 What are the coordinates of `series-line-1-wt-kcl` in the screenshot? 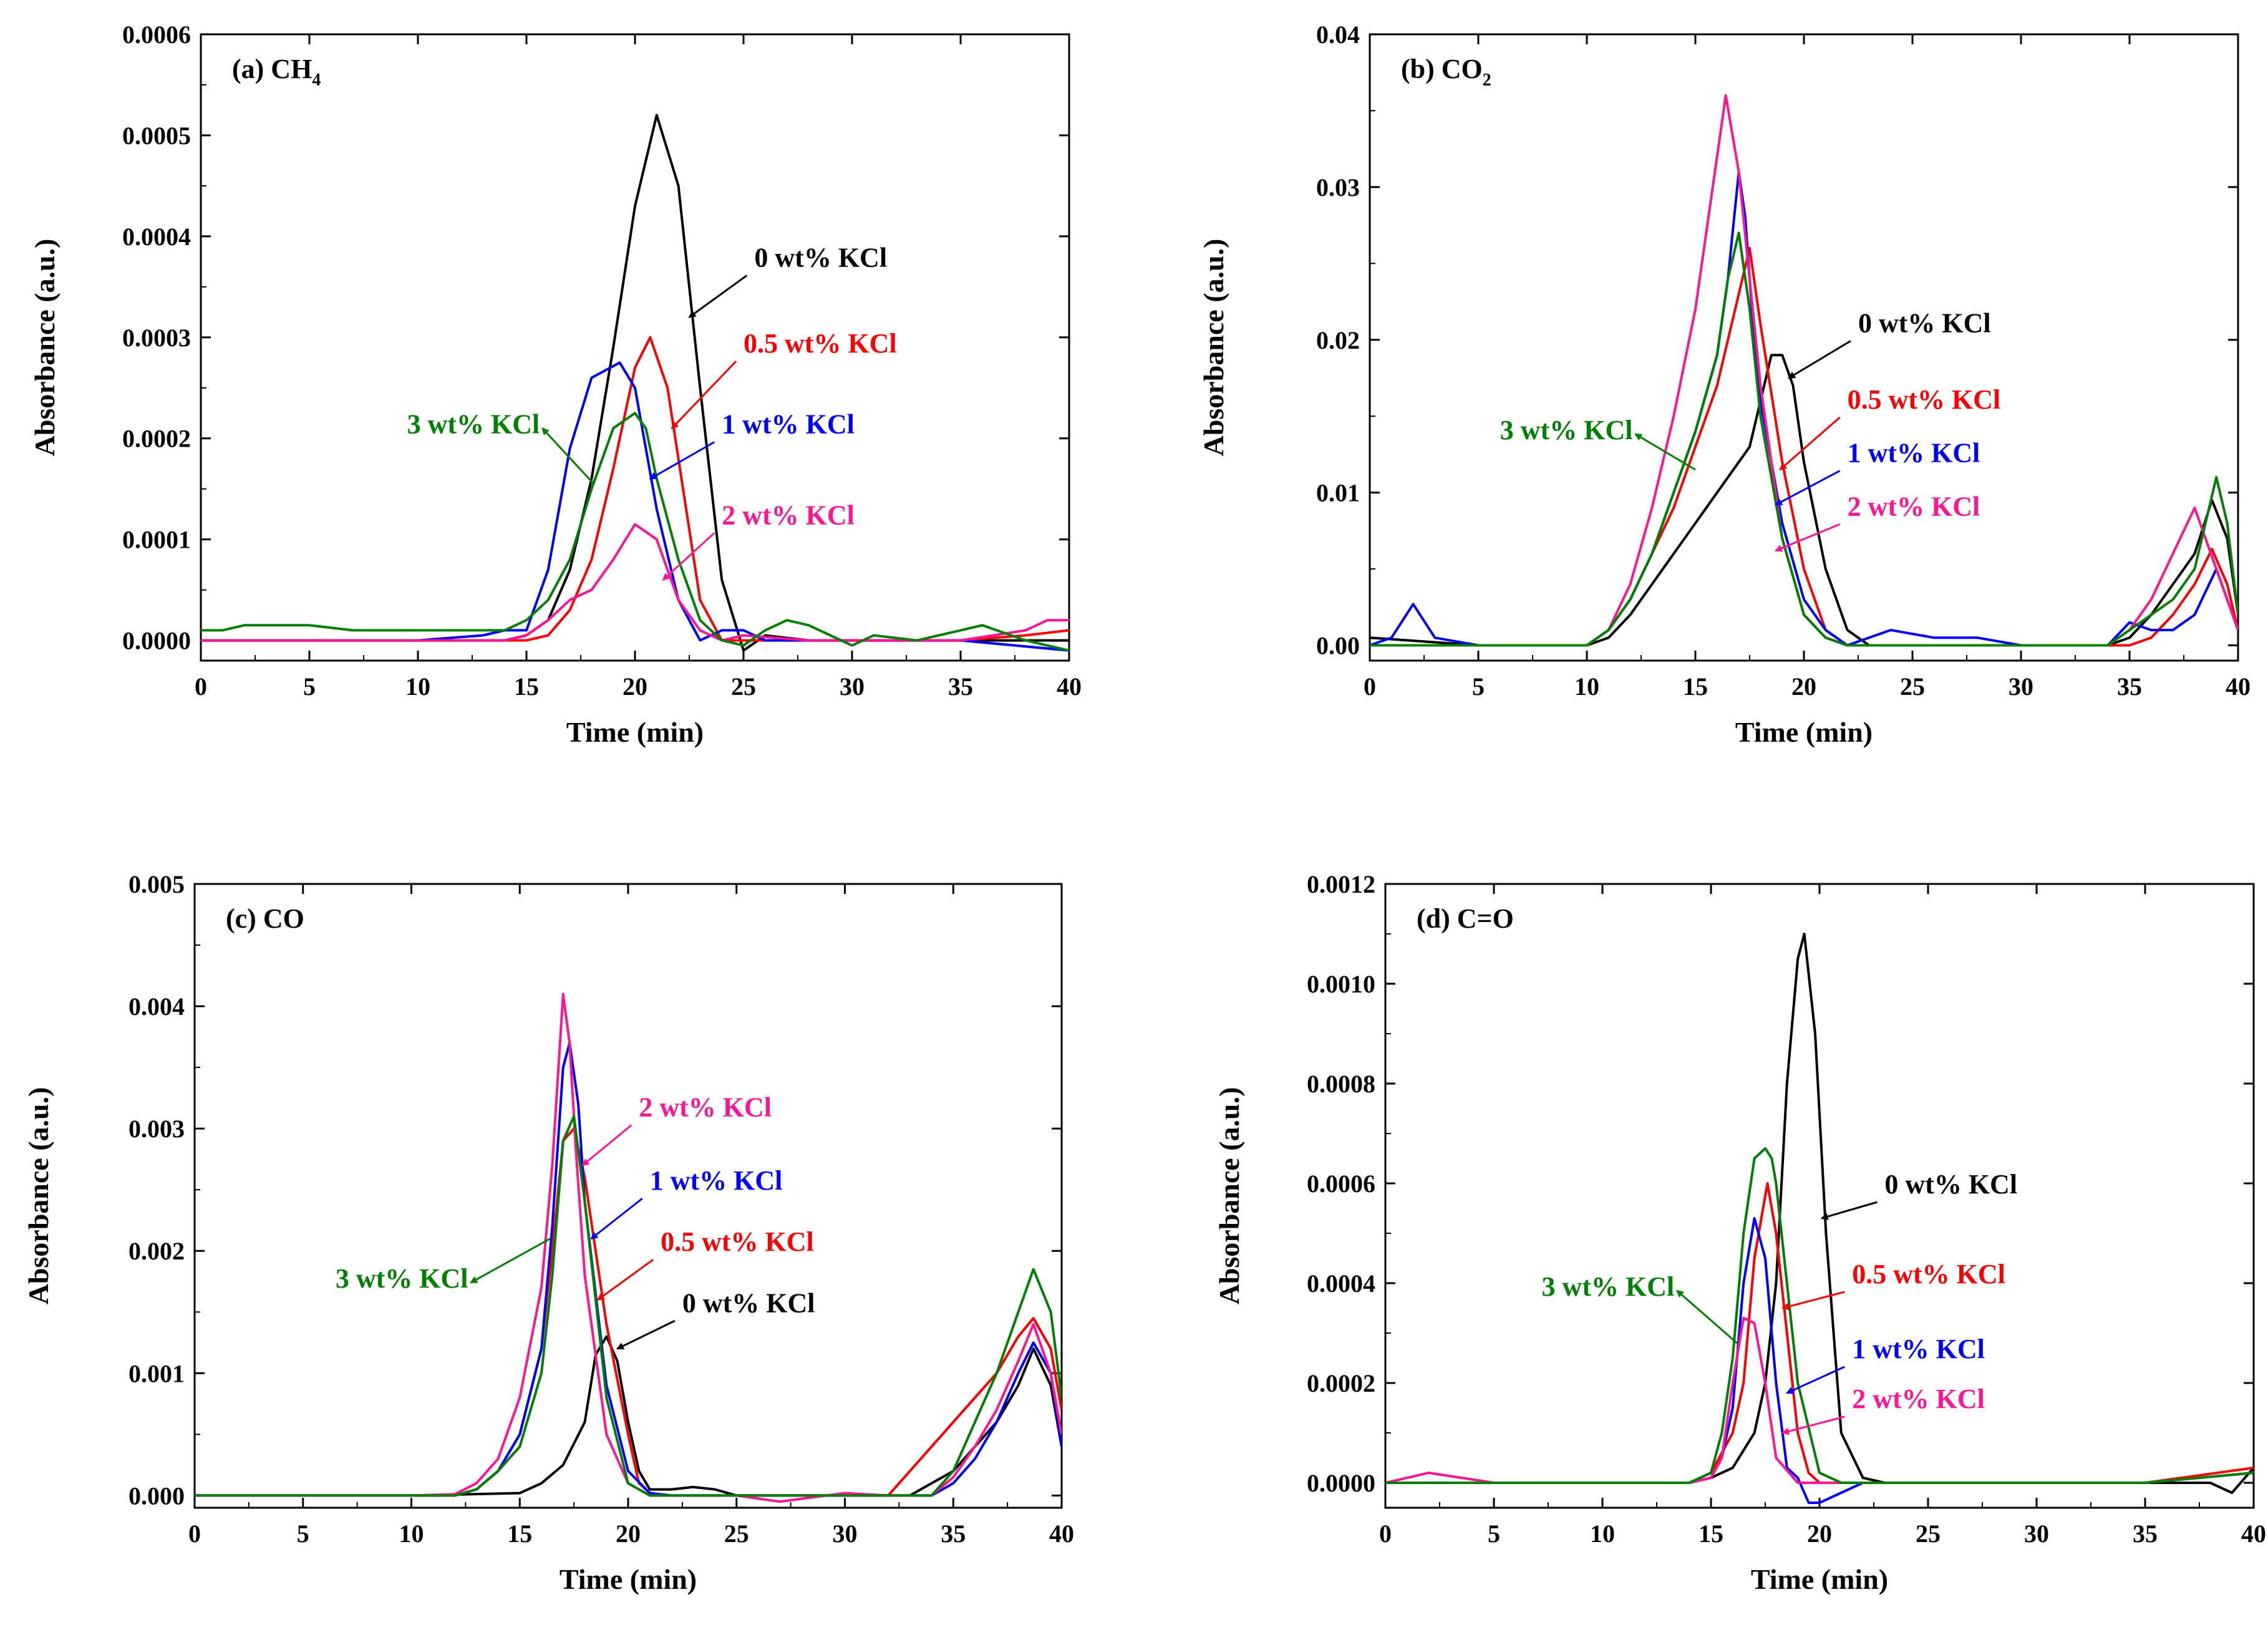 It's located at (1804, 408).